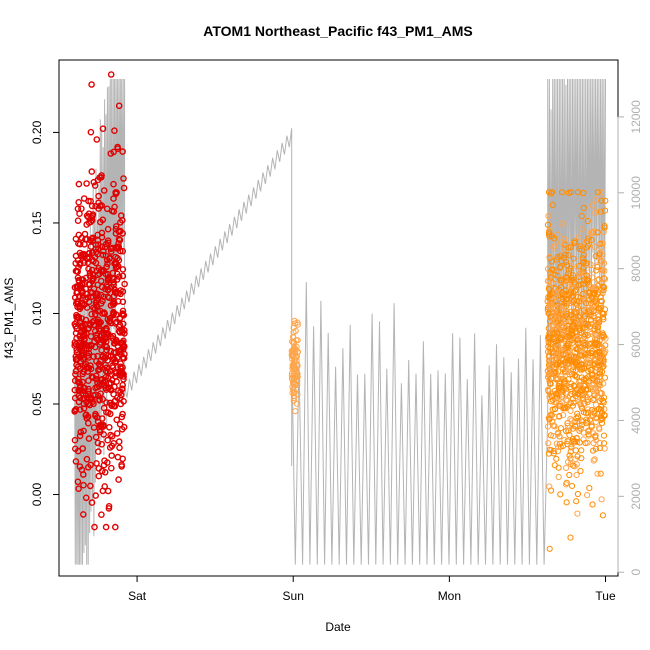  I want to click on y2-tick-label: 6000, so click(636, 344).